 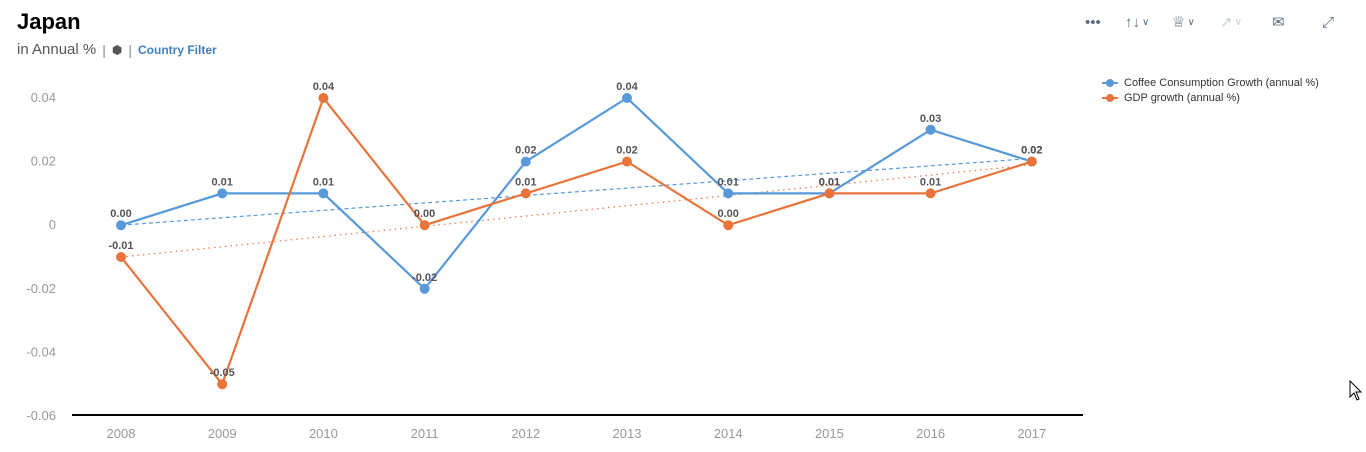 What do you see at coordinates (1226, 22) in the screenshot?
I see `trend-arrow-icon: ↗` at bounding box center [1226, 22].